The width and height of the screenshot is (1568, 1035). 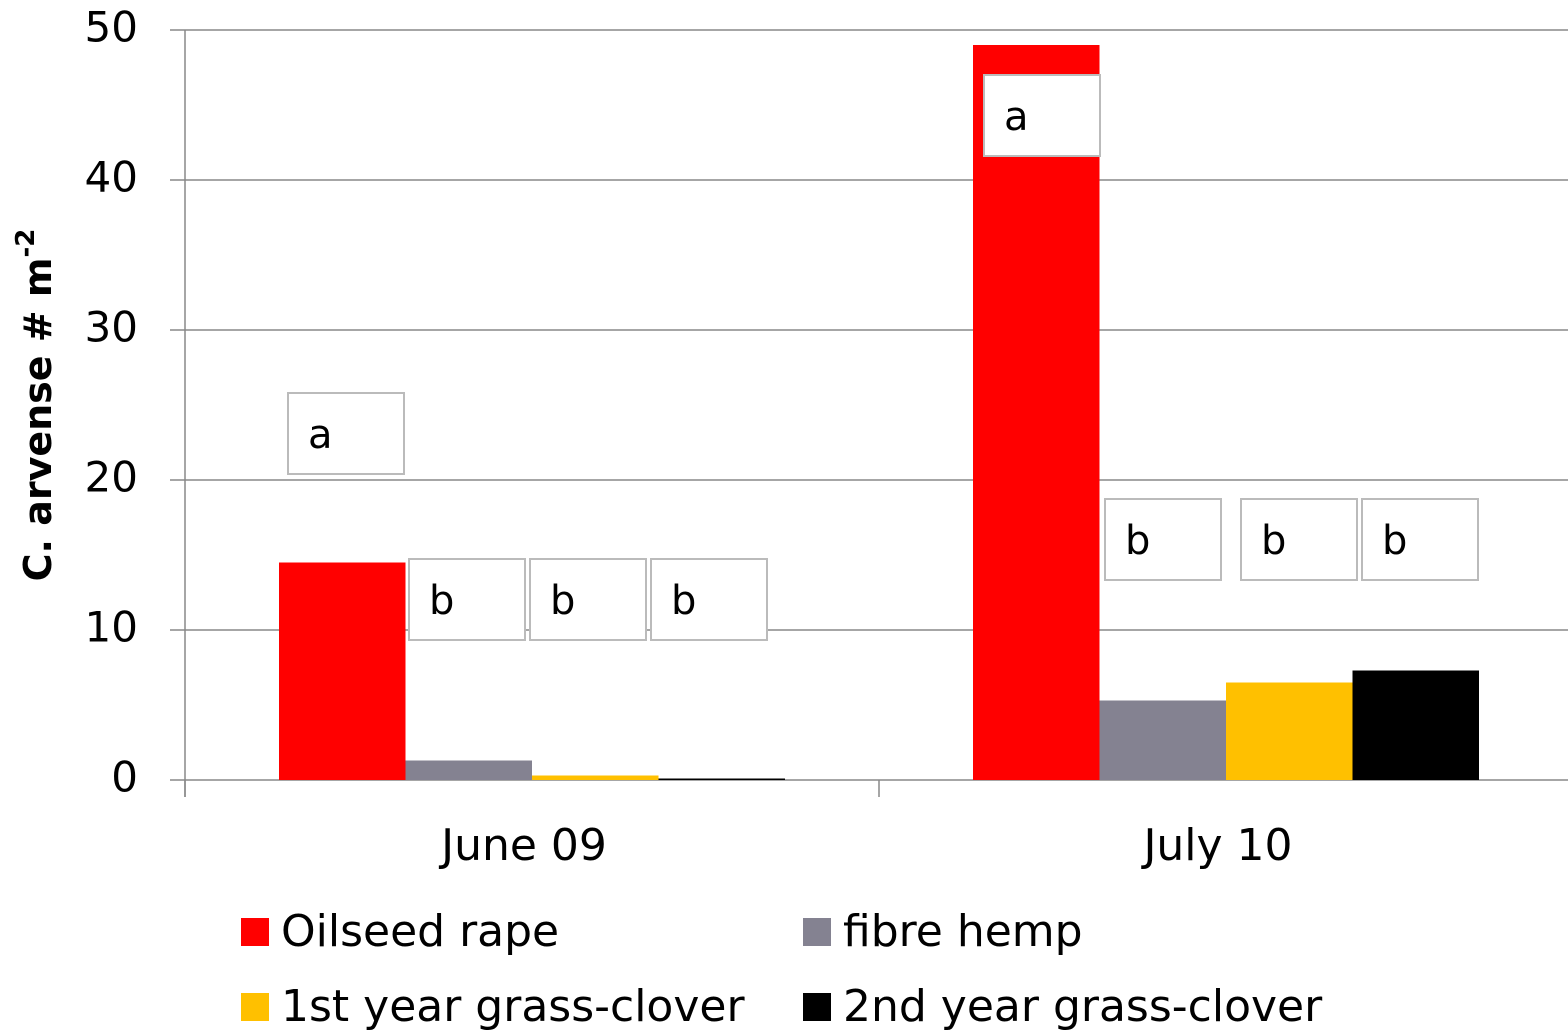 What do you see at coordinates (420, 931) in the screenshot?
I see `legend-label: Oilseed rape` at bounding box center [420, 931].